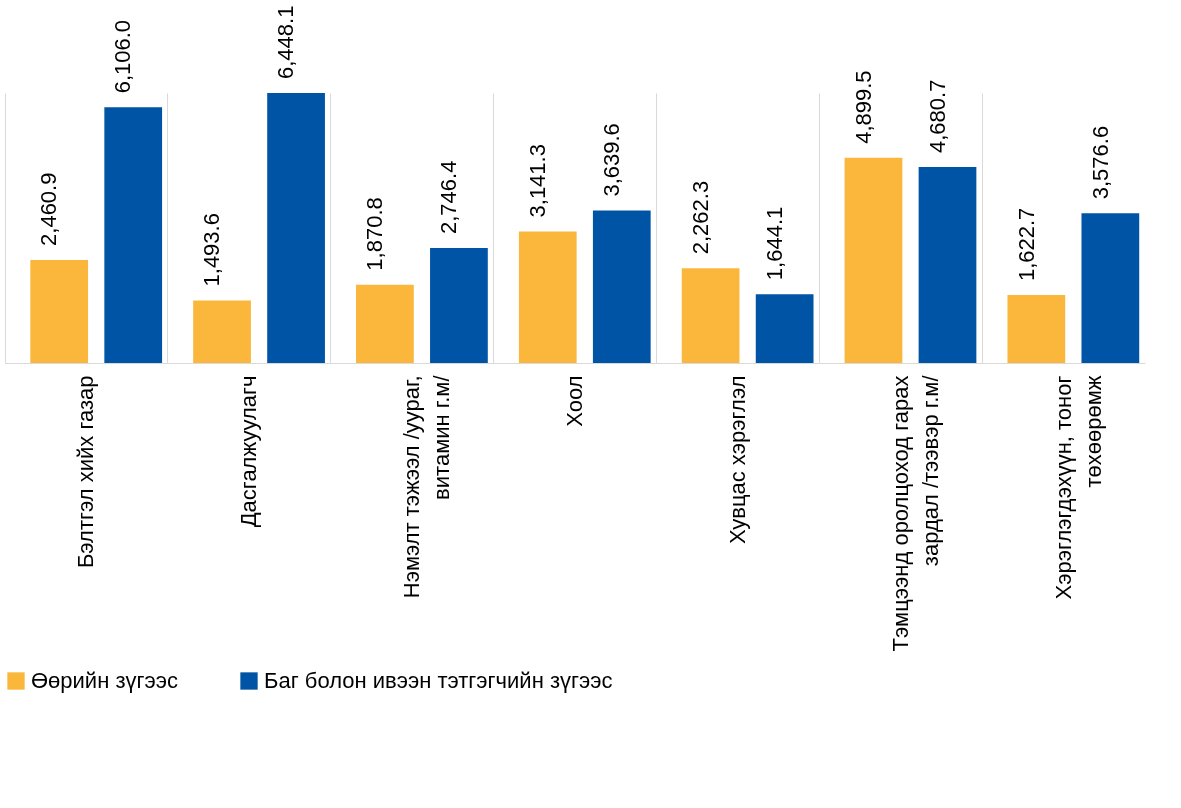  I want to click on data-label: 1,870.8, so click(375, 234).